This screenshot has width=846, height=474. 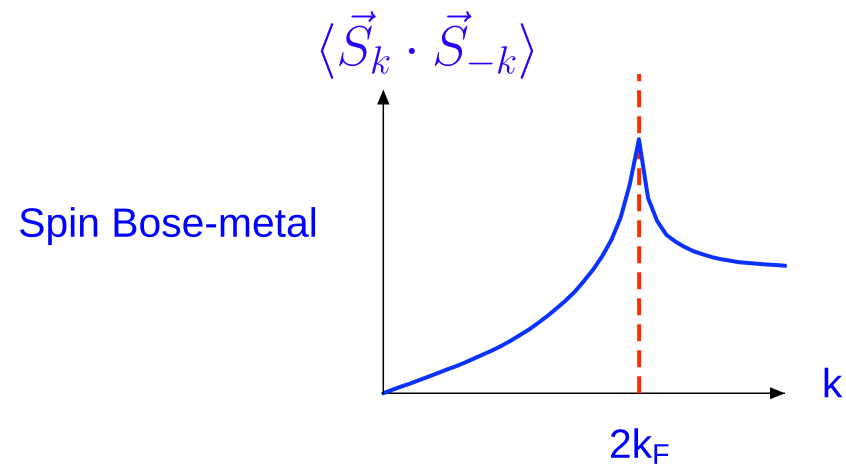 I want to click on text: 2k$_{F}$, so click(x=639, y=446).